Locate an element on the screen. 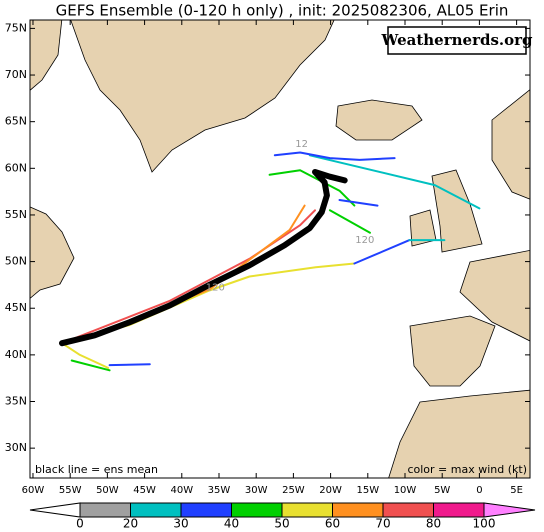 This screenshot has height=532, width=544. x-tick-label: 40W is located at coordinates (181, 490).